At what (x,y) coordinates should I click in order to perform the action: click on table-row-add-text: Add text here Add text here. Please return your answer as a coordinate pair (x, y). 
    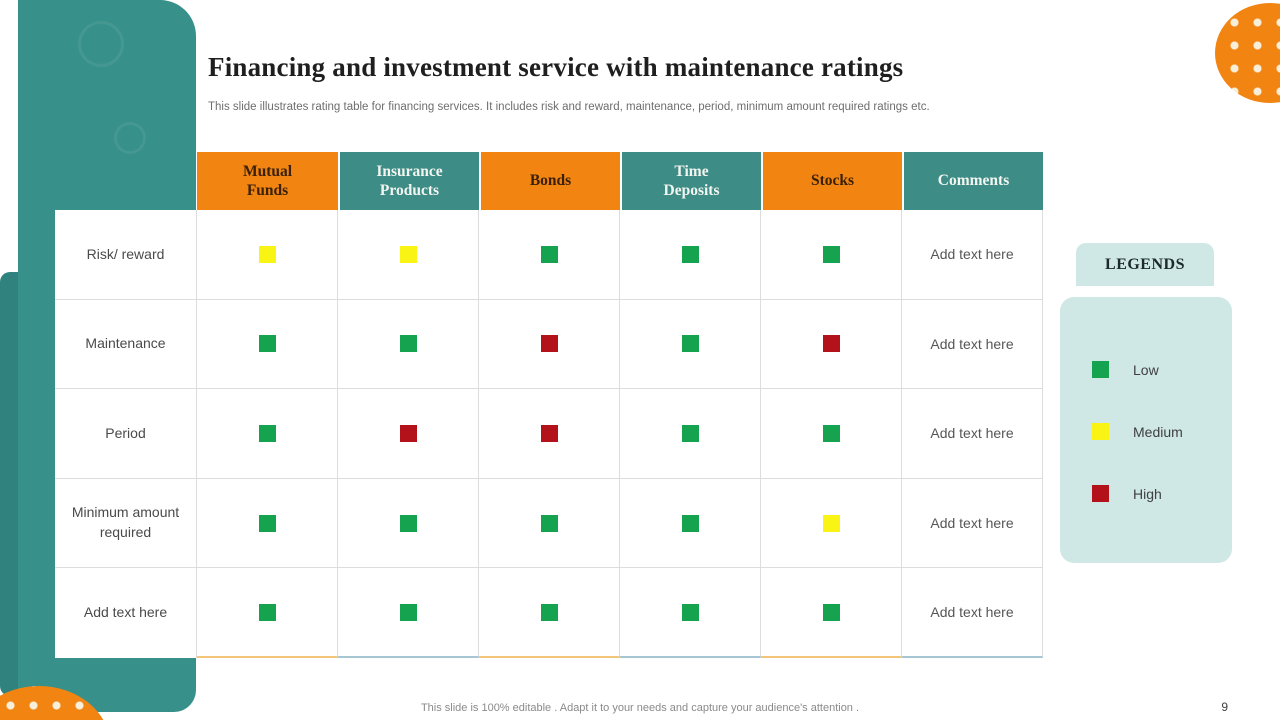
    Looking at the image, I should click on (549, 613).